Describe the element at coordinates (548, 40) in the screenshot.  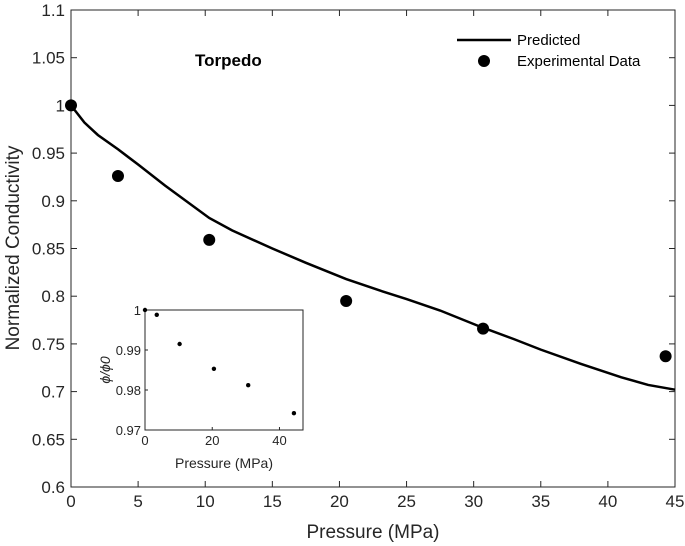
I see `legend-predicted-label: Predicted` at that location.